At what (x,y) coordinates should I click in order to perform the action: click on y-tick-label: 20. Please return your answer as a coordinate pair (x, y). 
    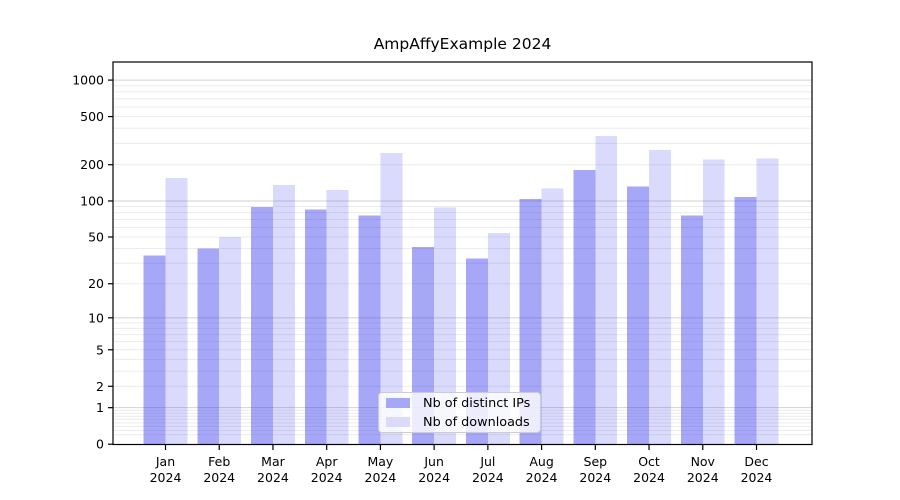
    Looking at the image, I should click on (96, 283).